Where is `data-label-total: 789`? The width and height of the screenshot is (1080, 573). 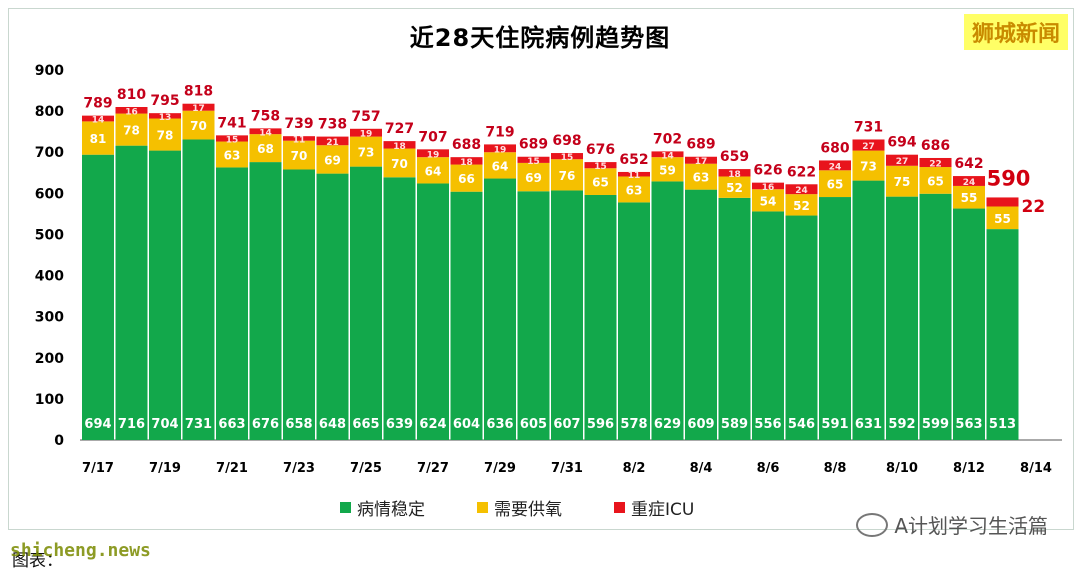
data-label-total: 789 is located at coordinates (97, 104).